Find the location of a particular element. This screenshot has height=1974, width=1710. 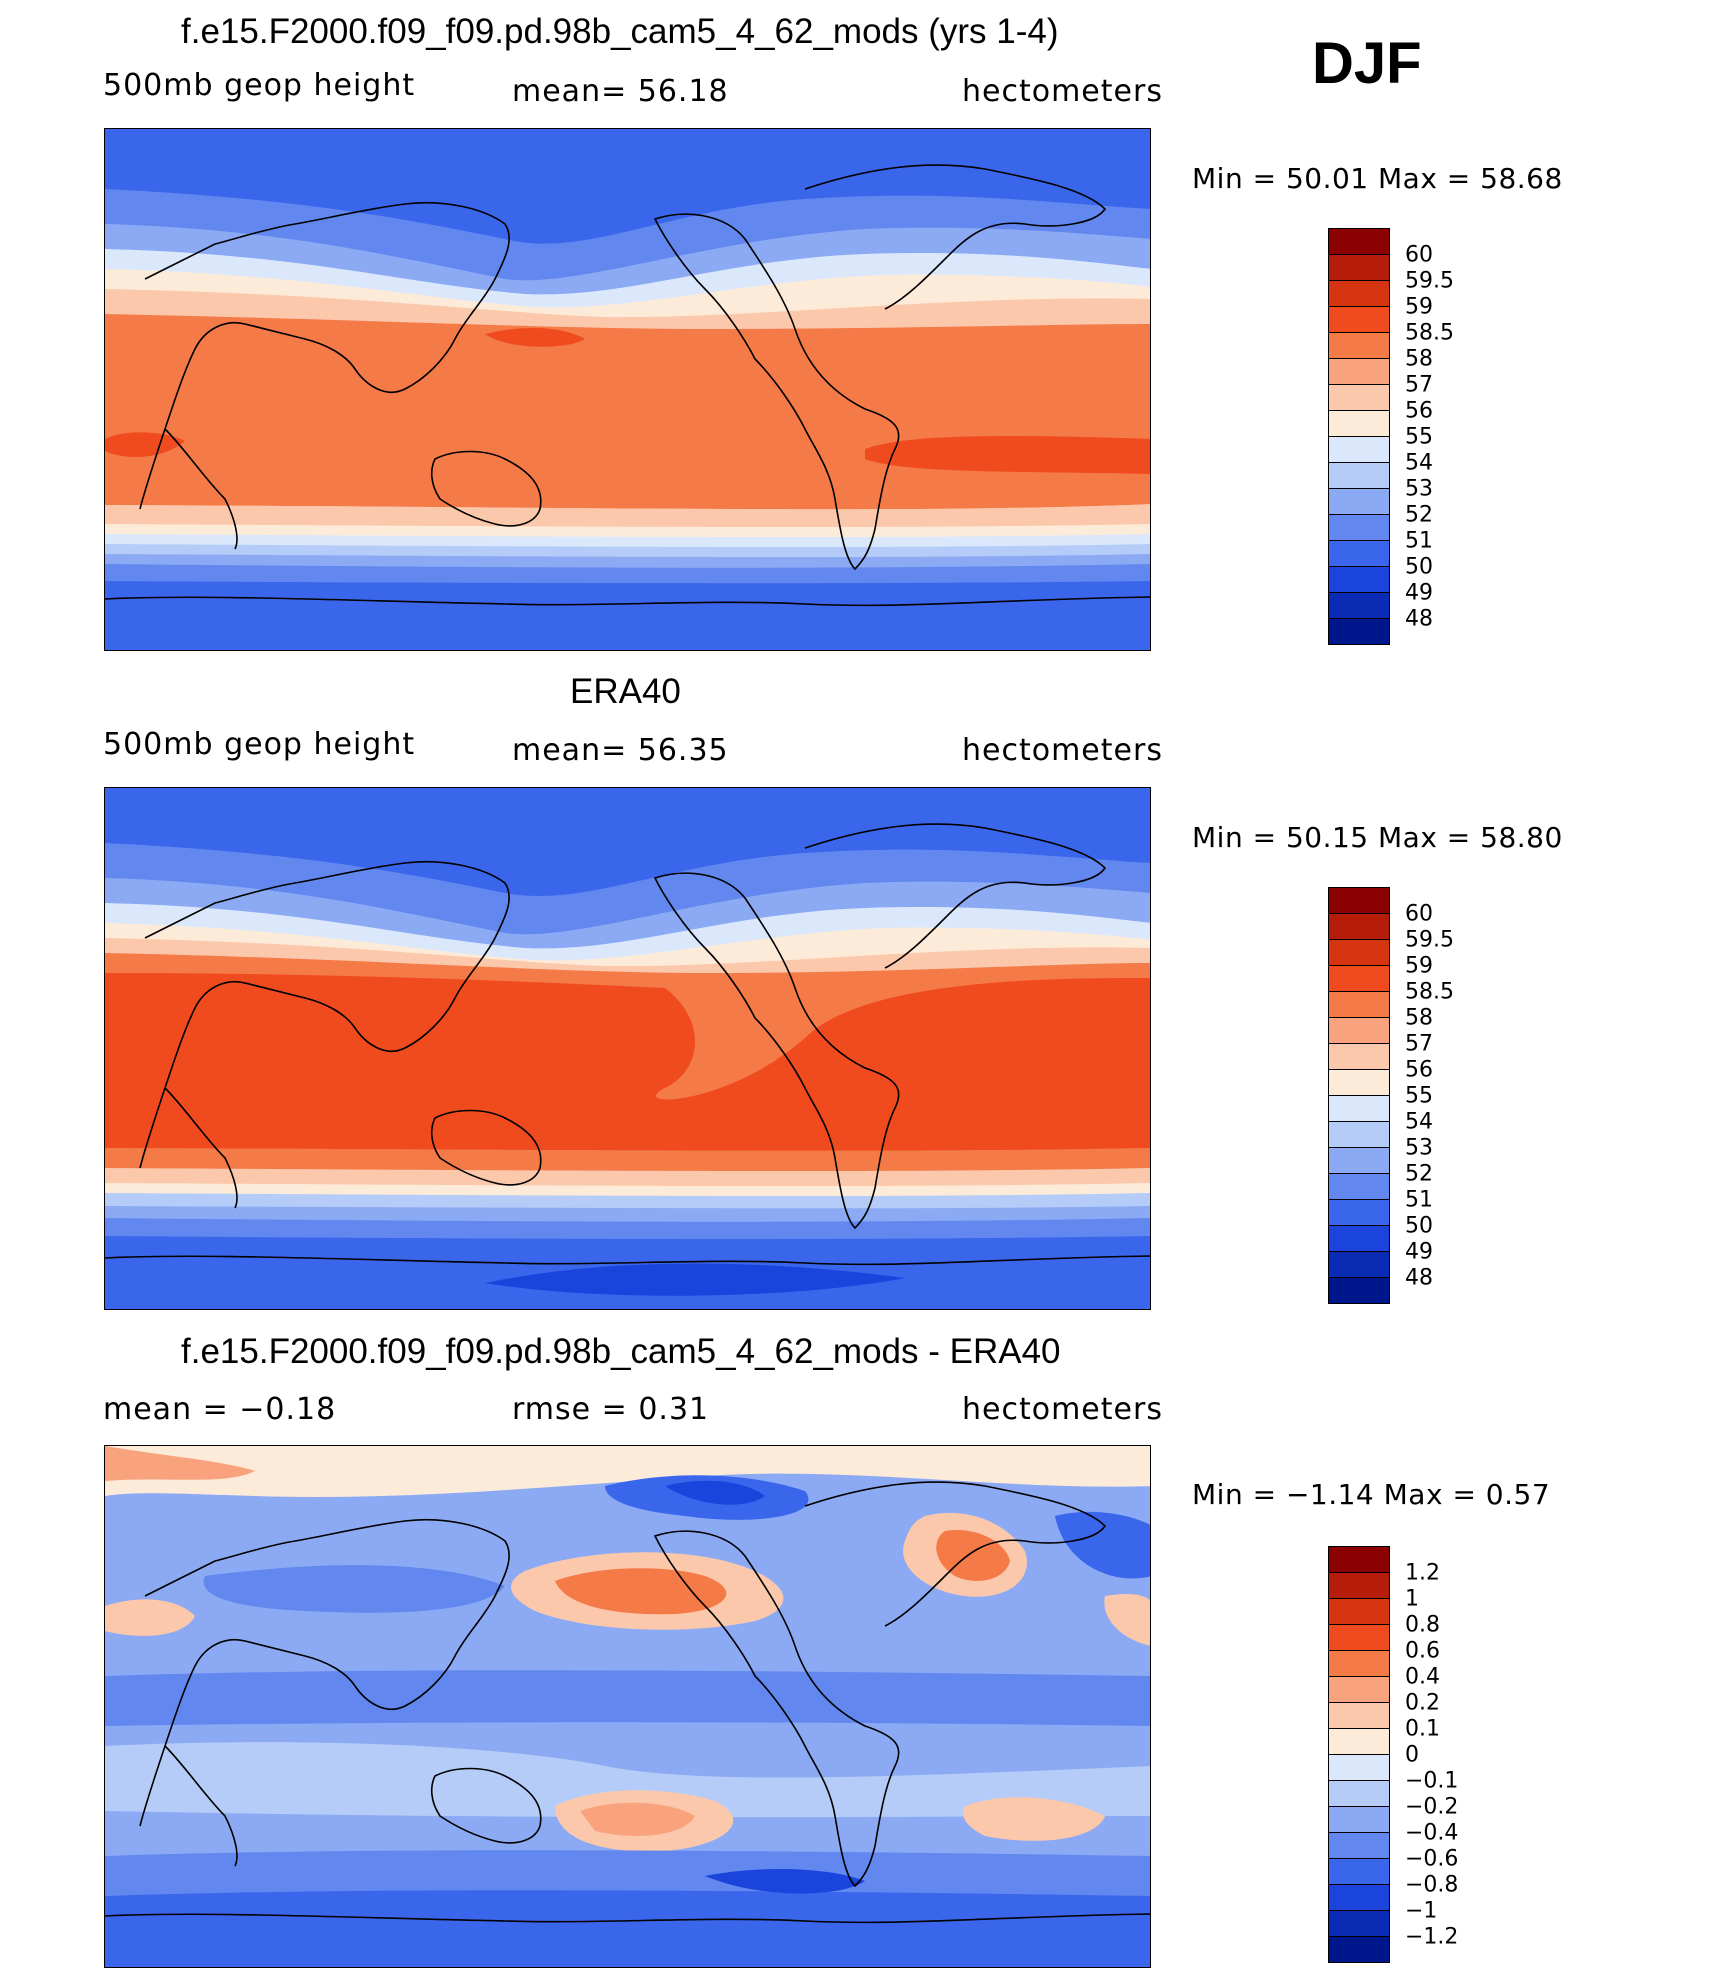

colorbar-label: −1 is located at coordinates (1421, 1911).